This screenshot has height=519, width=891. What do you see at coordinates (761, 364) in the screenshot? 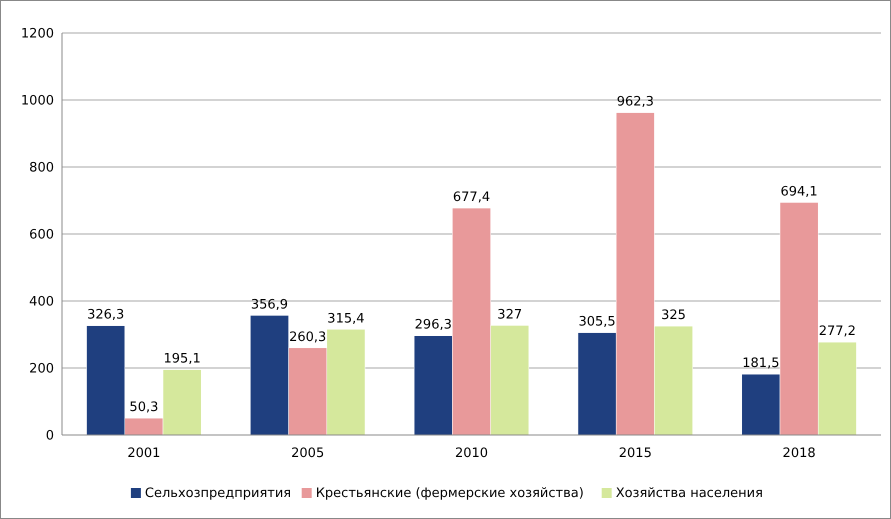
I see `data-label: 181,5` at bounding box center [761, 364].